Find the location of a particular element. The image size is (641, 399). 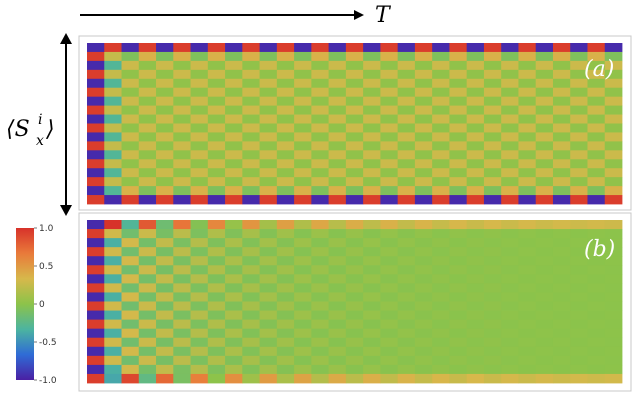

svg-text: ⟨S is located at coordinates (18, 129).